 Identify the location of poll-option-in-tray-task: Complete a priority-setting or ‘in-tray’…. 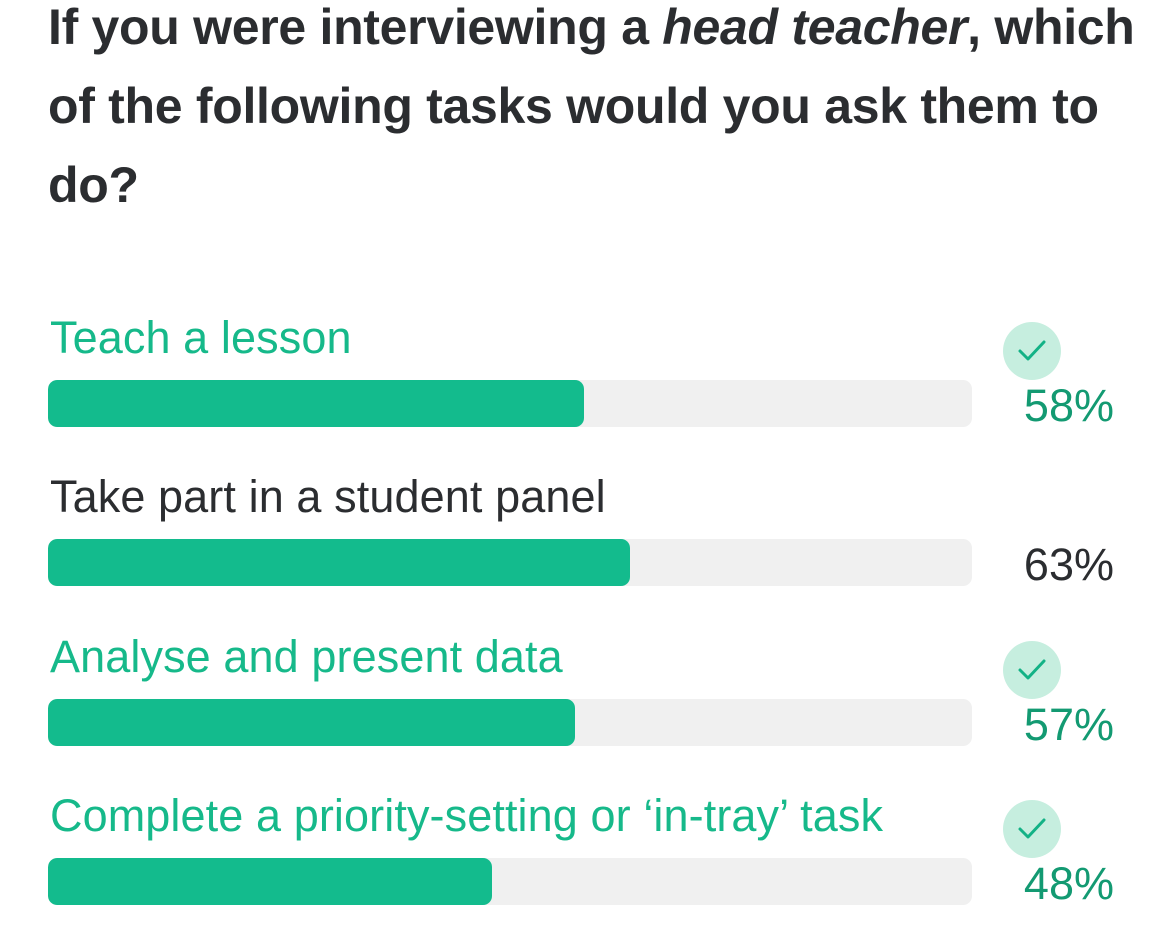
(588, 850).